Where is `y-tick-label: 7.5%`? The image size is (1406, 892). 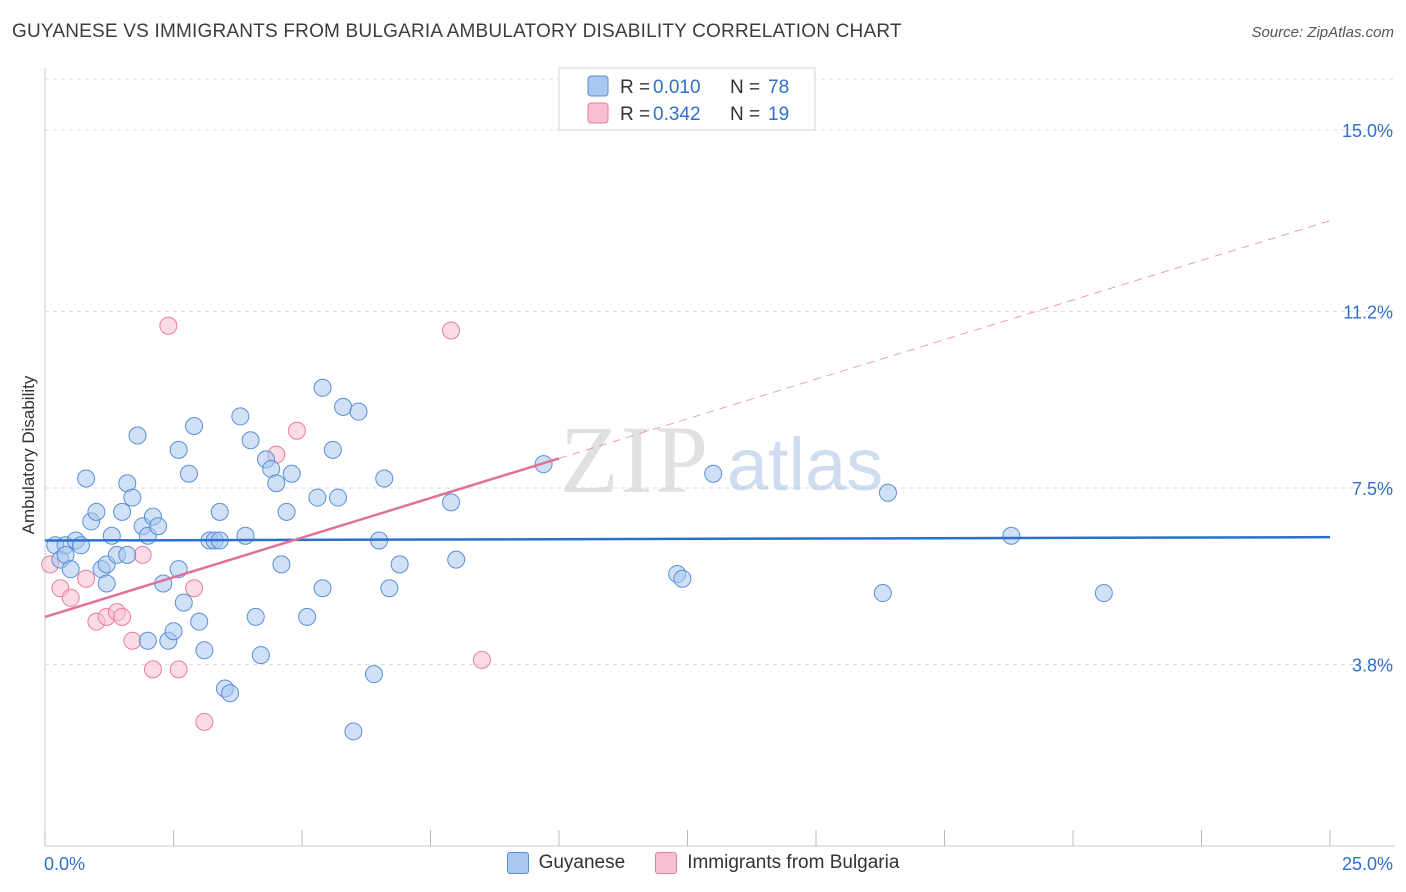 y-tick-label: 7.5% is located at coordinates (1372, 489).